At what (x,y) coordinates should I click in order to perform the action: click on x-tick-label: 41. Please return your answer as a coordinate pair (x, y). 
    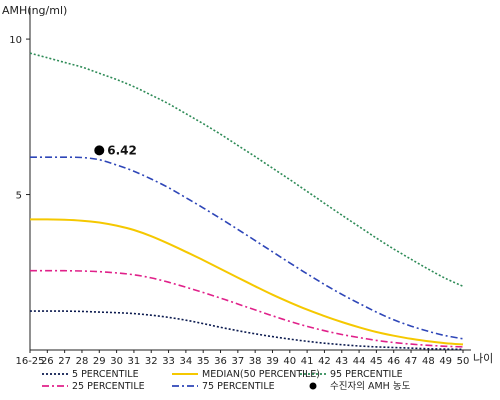
    Looking at the image, I should click on (307, 361).